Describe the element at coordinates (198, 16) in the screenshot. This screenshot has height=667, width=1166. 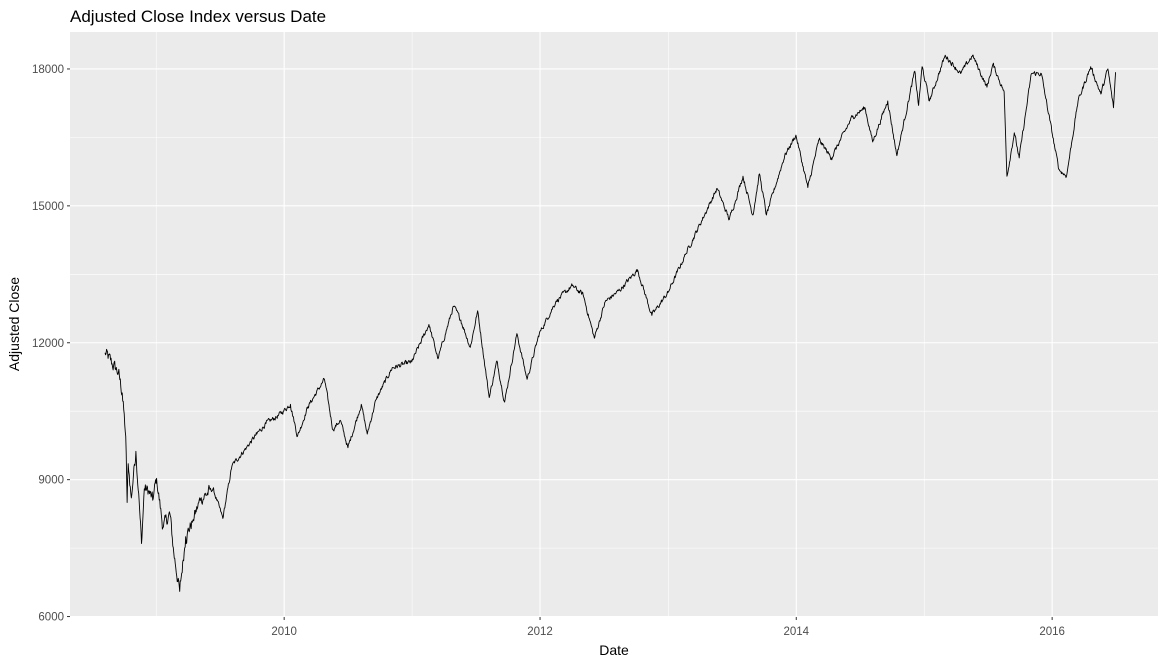
I see `chart-title: Adjusted Close Index versus Date` at that location.